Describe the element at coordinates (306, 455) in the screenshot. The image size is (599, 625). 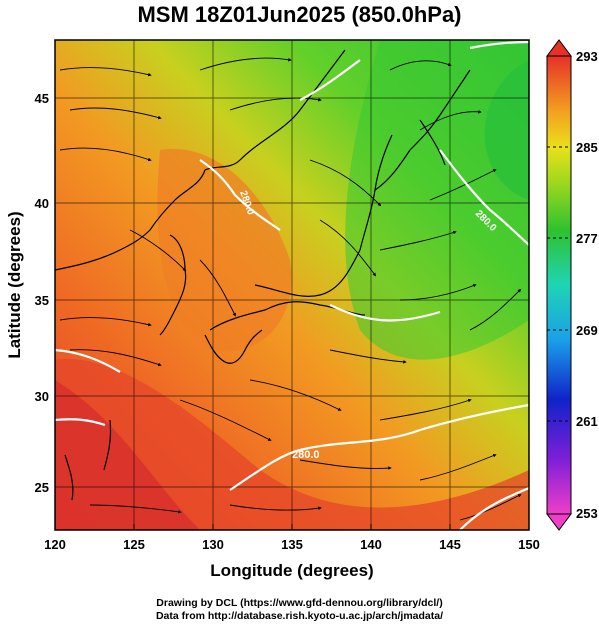
I see `contour-label: 280.0` at that location.